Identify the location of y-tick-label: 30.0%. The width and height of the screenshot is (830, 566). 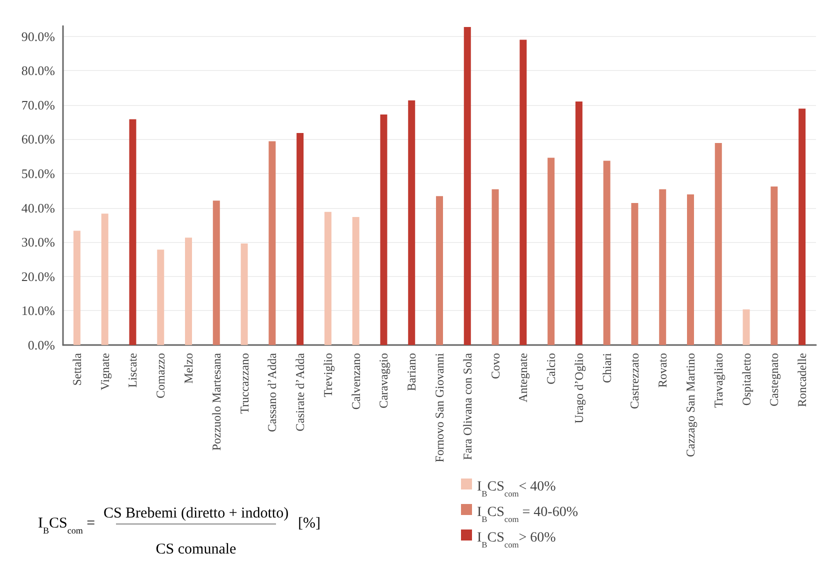
(38, 242).